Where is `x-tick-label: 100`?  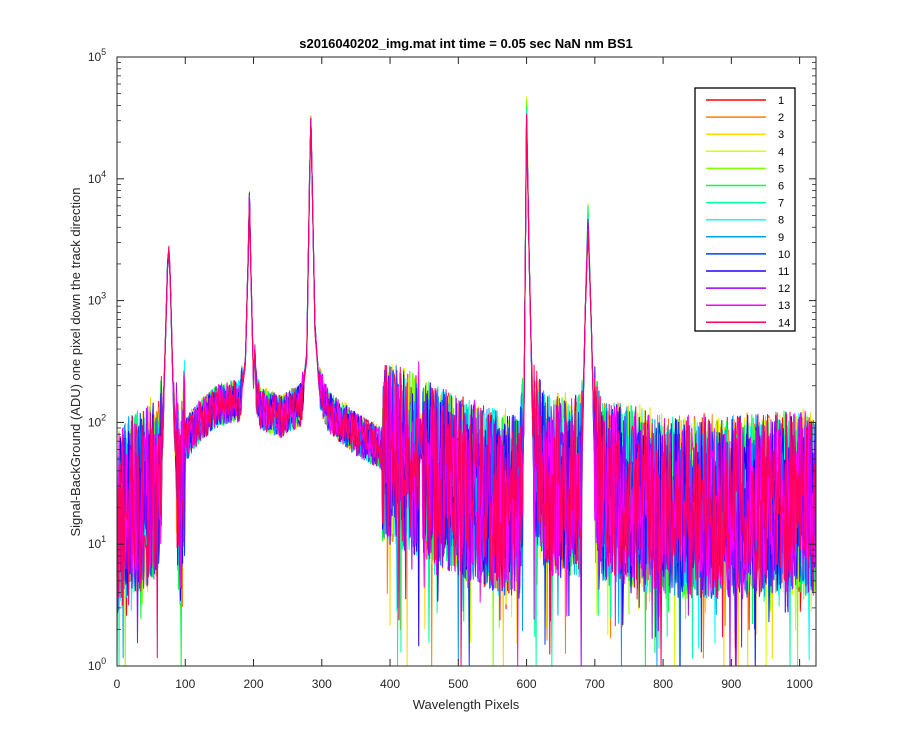
x-tick-label: 100 is located at coordinates (185, 684).